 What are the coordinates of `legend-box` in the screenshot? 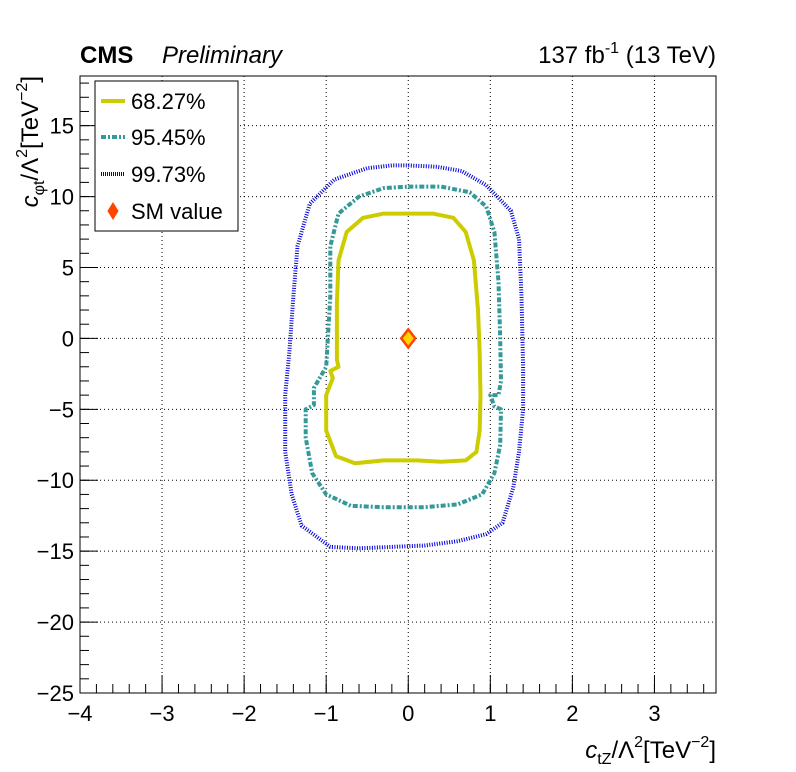 It's located at (166, 156).